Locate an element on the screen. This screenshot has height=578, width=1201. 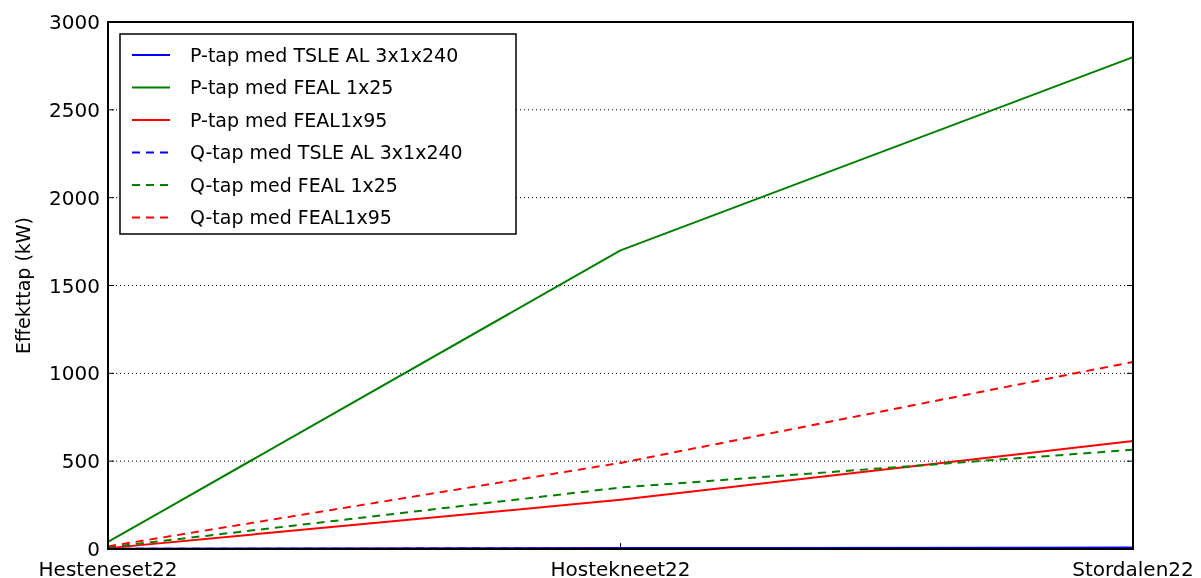
legend-label: P-tap med FEAL1x95 is located at coordinates (289, 119).